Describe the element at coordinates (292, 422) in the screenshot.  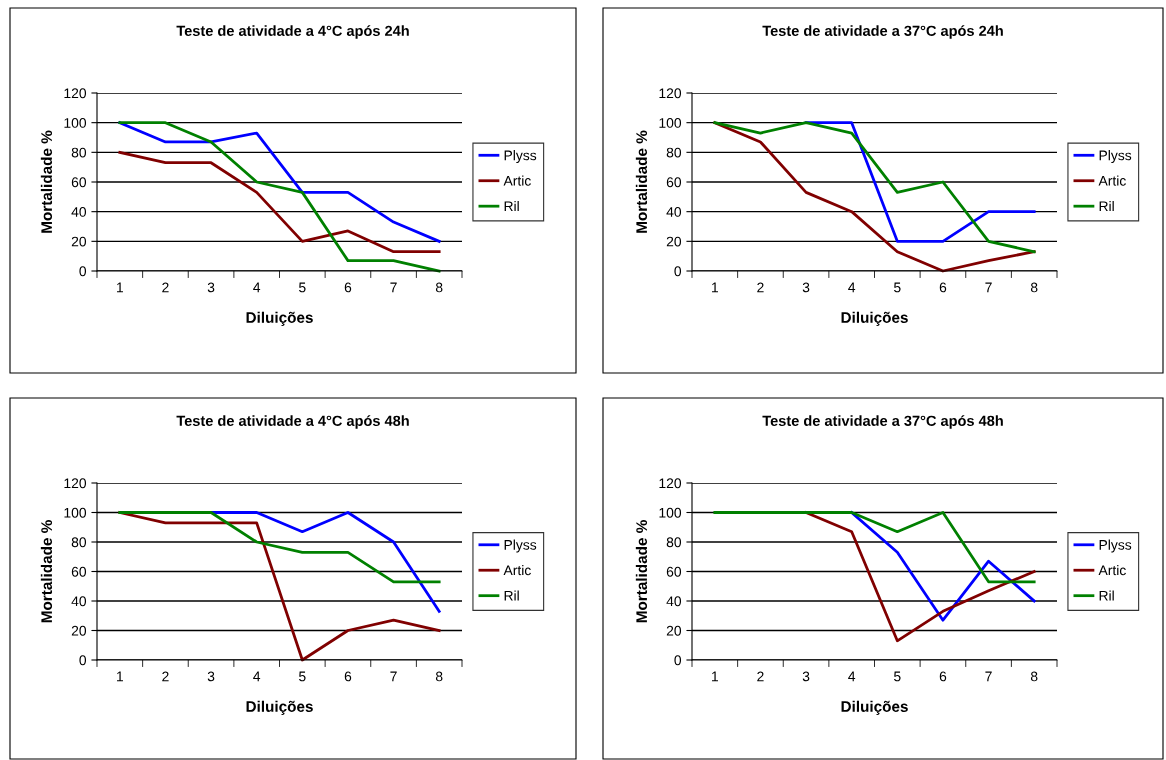
I see `chart-title: Teste de atividade a 4°C após 48h` at that location.